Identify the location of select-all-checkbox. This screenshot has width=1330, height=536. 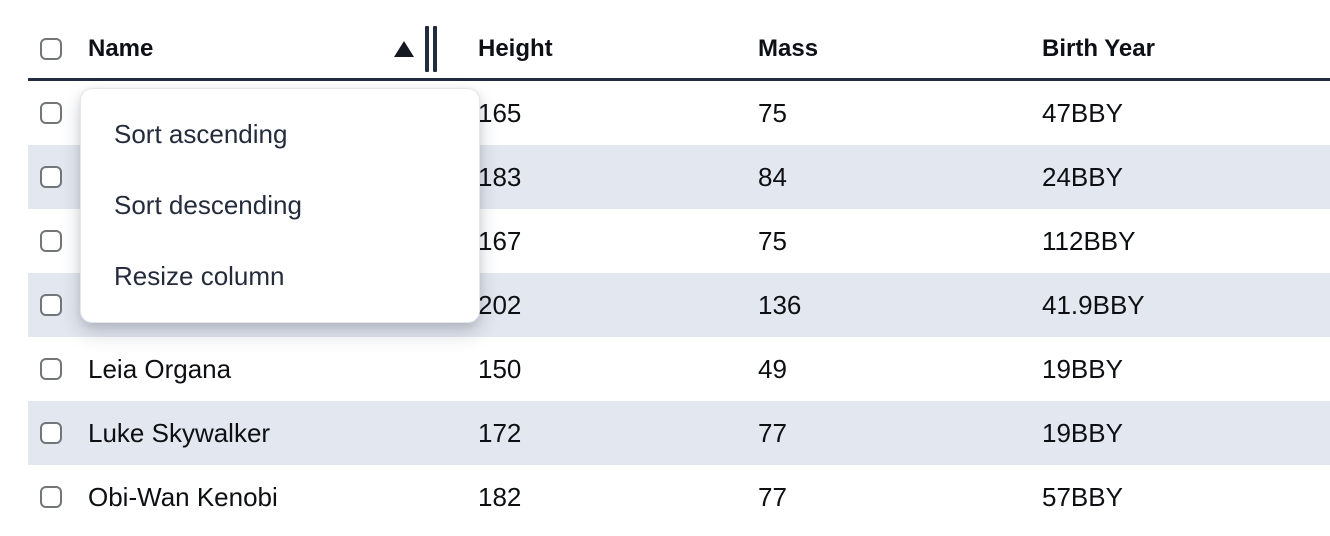
(51, 49).